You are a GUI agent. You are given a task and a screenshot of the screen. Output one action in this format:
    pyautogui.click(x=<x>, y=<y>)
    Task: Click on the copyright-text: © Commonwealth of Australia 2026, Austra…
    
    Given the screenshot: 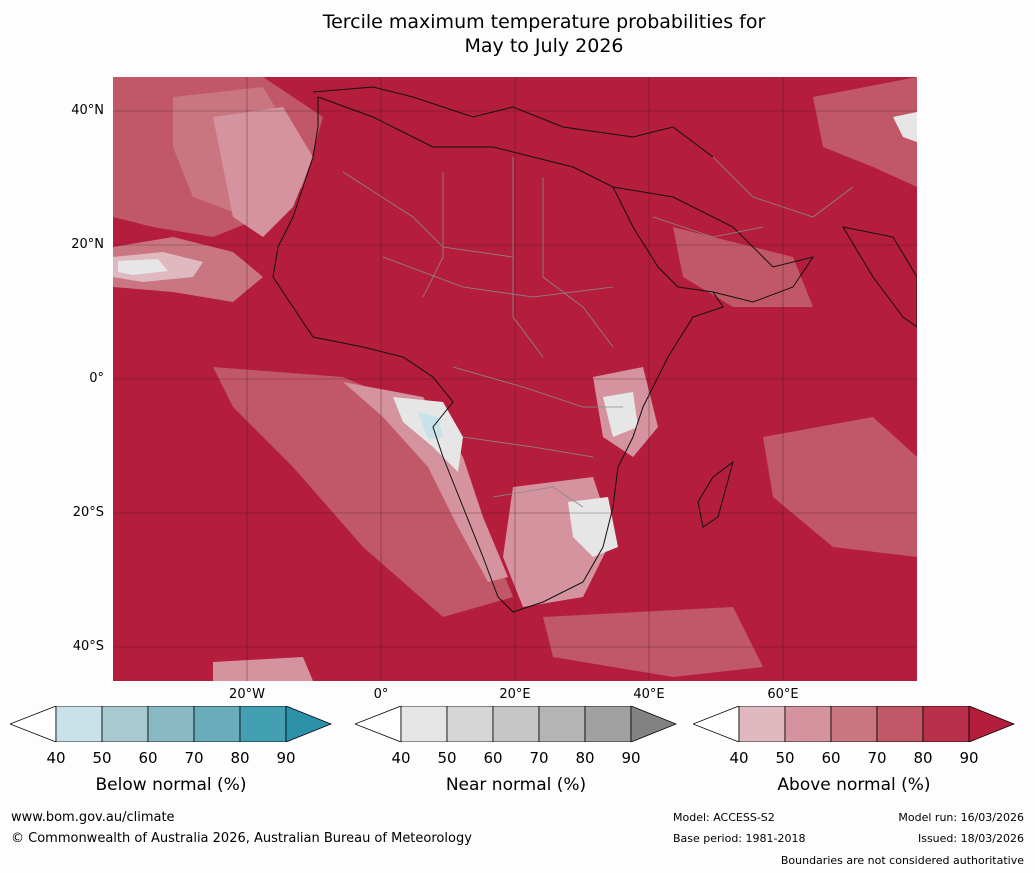 What is the action you would take?
    pyautogui.click(x=241, y=838)
    